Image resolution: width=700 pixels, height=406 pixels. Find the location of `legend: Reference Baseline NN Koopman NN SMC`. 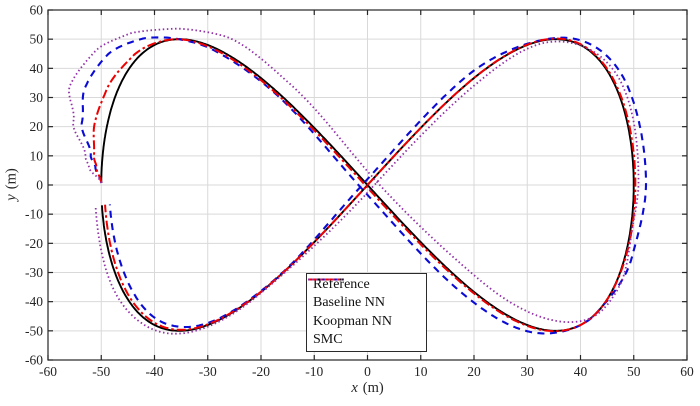

legend: Reference Baseline NN Koopman NN SMC is located at coordinates (366, 312).